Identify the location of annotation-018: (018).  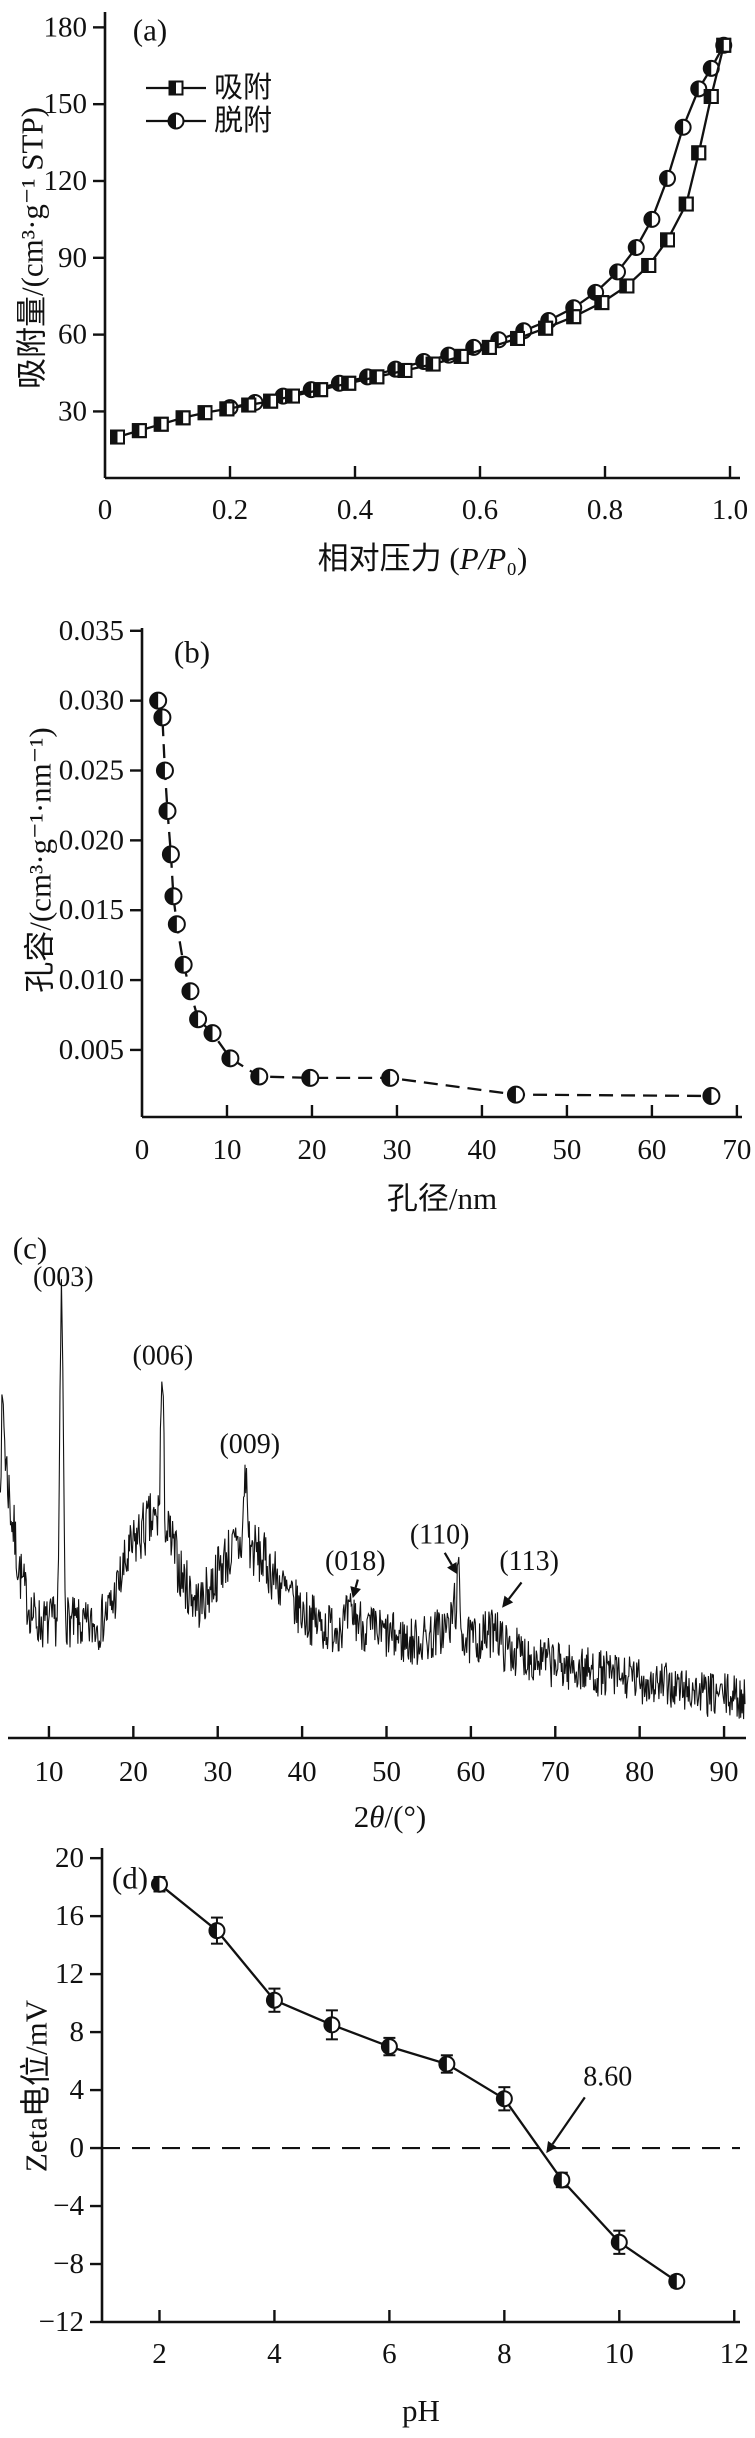
(355, 1572).